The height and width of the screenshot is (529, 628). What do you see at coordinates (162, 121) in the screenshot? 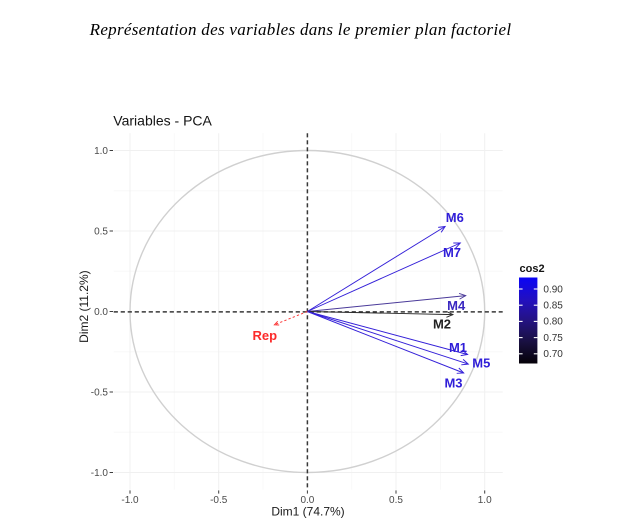
I see `svg-text: Variables - PCA` at bounding box center [162, 121].